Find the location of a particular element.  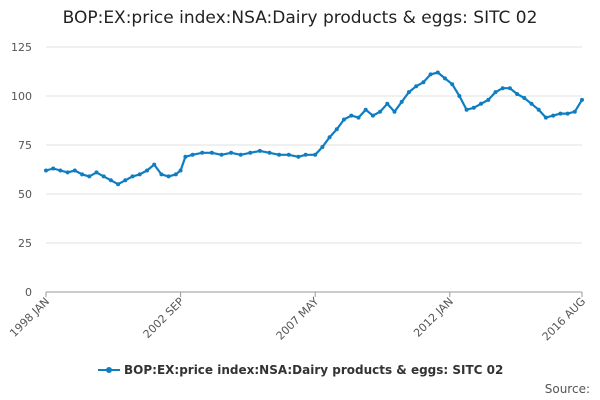

x-tick-label: 2007 MAY is located at coordinates (298, 319).